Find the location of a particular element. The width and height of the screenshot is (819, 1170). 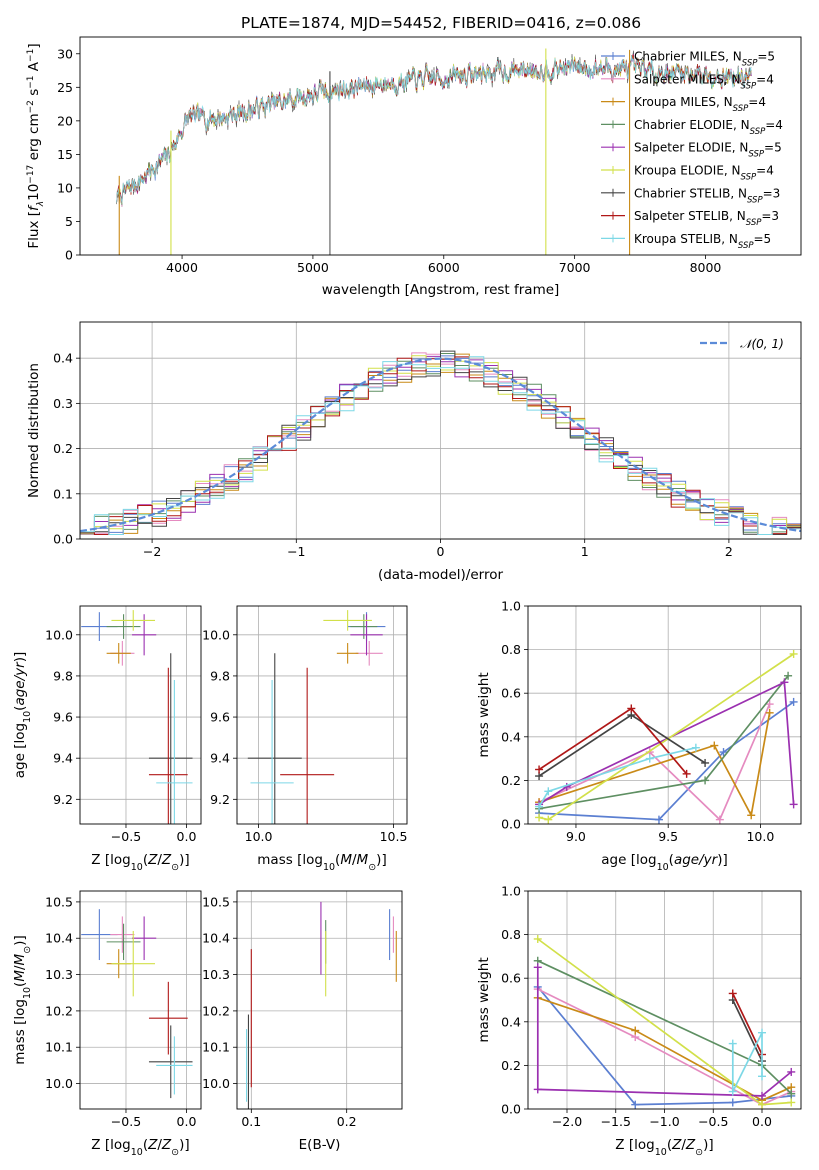

x-ticks: −2.0 −1.5 −1.0 −0.5 0.0 is located at coordinates (662, 1119).